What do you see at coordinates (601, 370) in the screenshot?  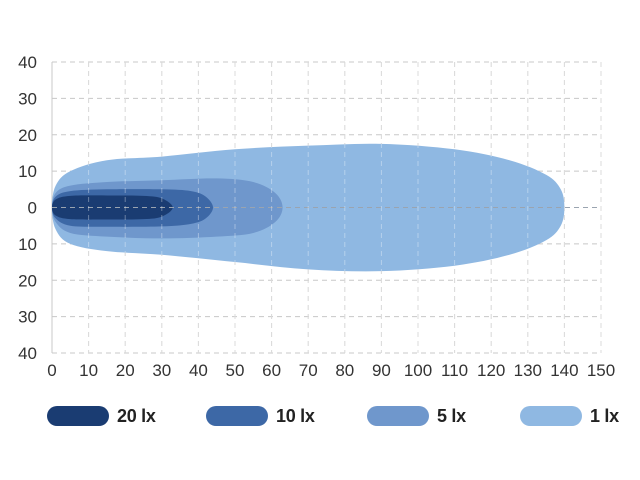 I see `x-tick-label: 150` at bounding box center [601, 370].